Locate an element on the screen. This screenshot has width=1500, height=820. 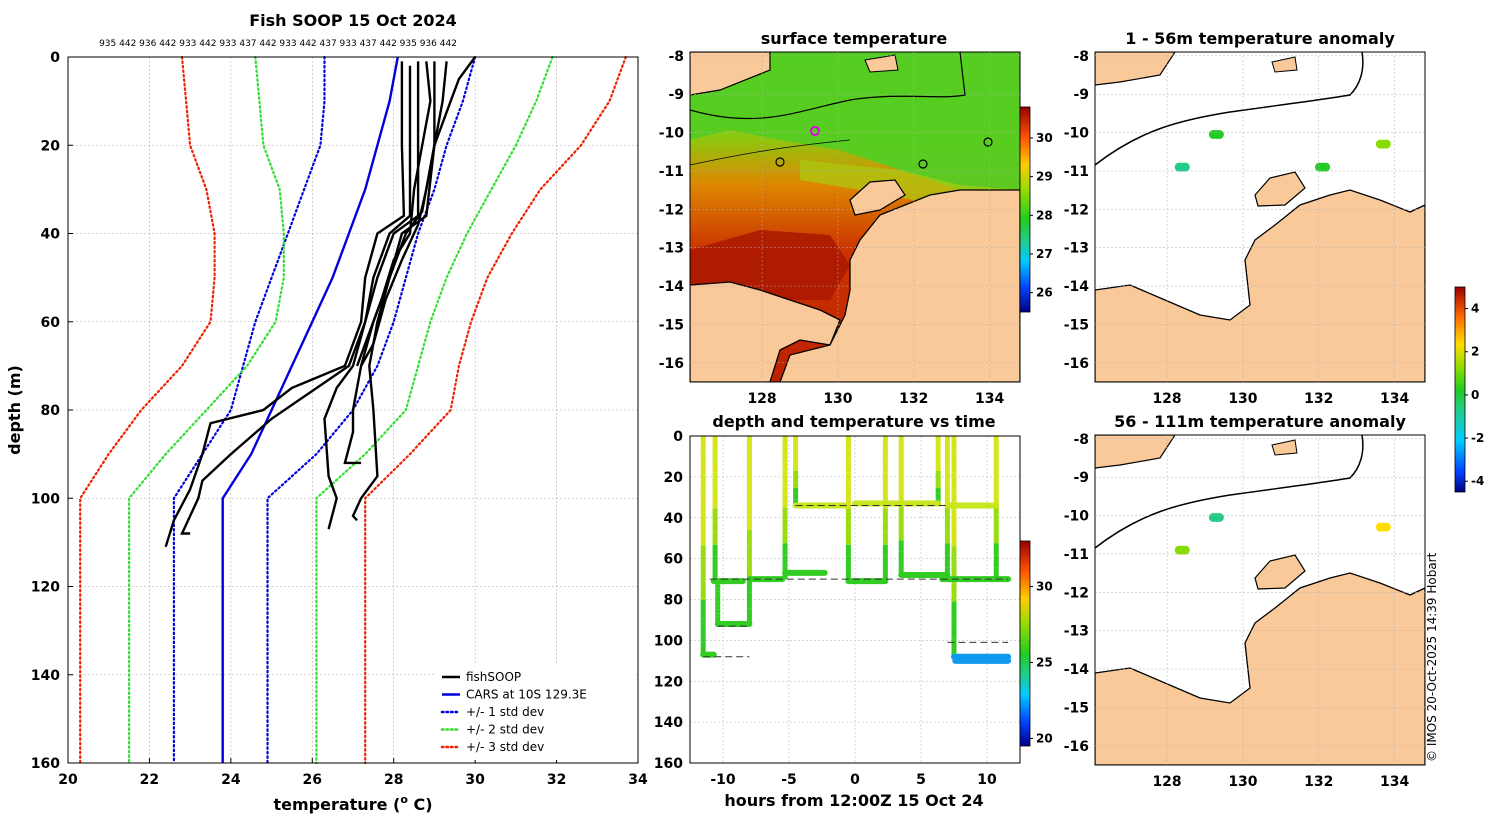
sst-islet is located at coordinates (881, 63).